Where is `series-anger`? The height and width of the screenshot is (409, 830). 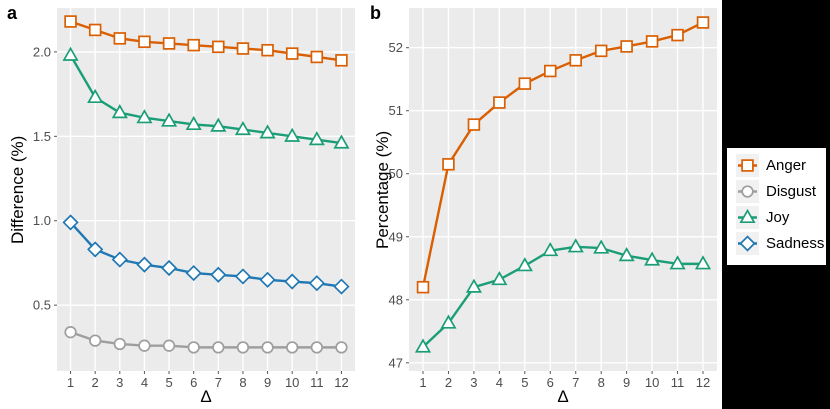
series-anger is located at coordinates (206, 41).